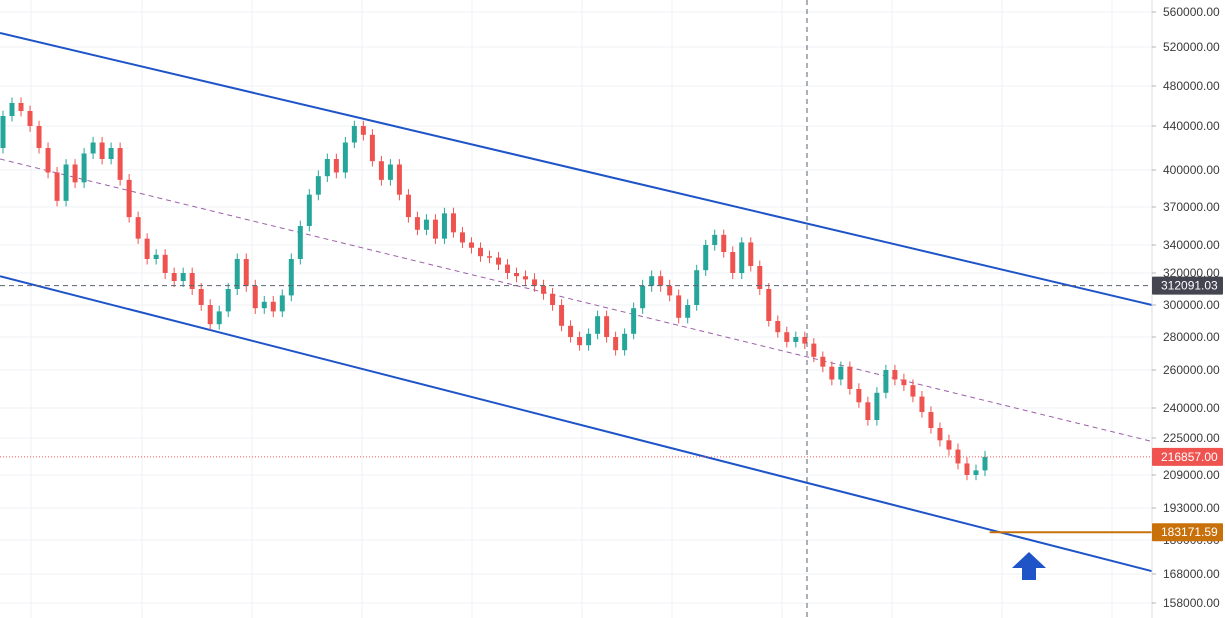  What do you see at coordinates (1191, 475) in the screenshot?
I see `price-tick-label: 209000.00` at bounding box center [1191, 475].